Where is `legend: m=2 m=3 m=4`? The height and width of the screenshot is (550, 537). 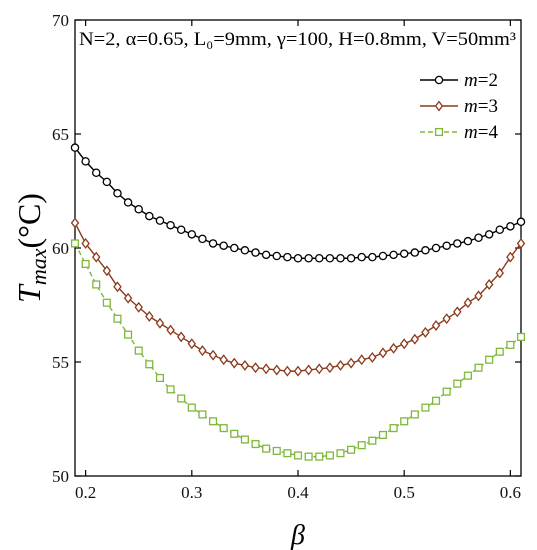 legend: m=2 m=3 m=4 is located at coordinates (459, 106).